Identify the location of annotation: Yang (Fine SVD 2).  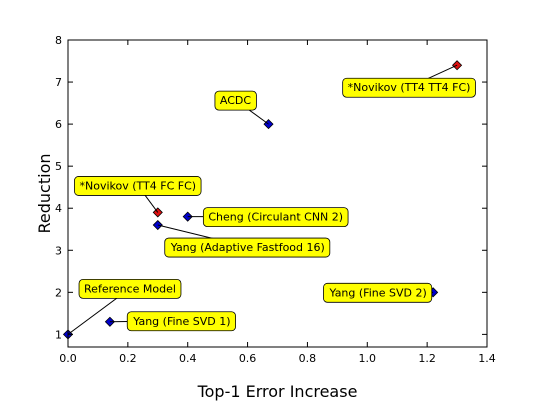
(378, 292).